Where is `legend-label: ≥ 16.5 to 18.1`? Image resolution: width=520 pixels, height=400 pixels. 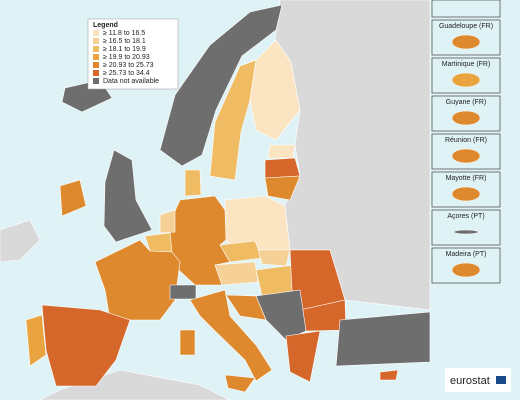 legend-label: ≥ 16.5 to 18.1 is located at coordinates (124, 41).